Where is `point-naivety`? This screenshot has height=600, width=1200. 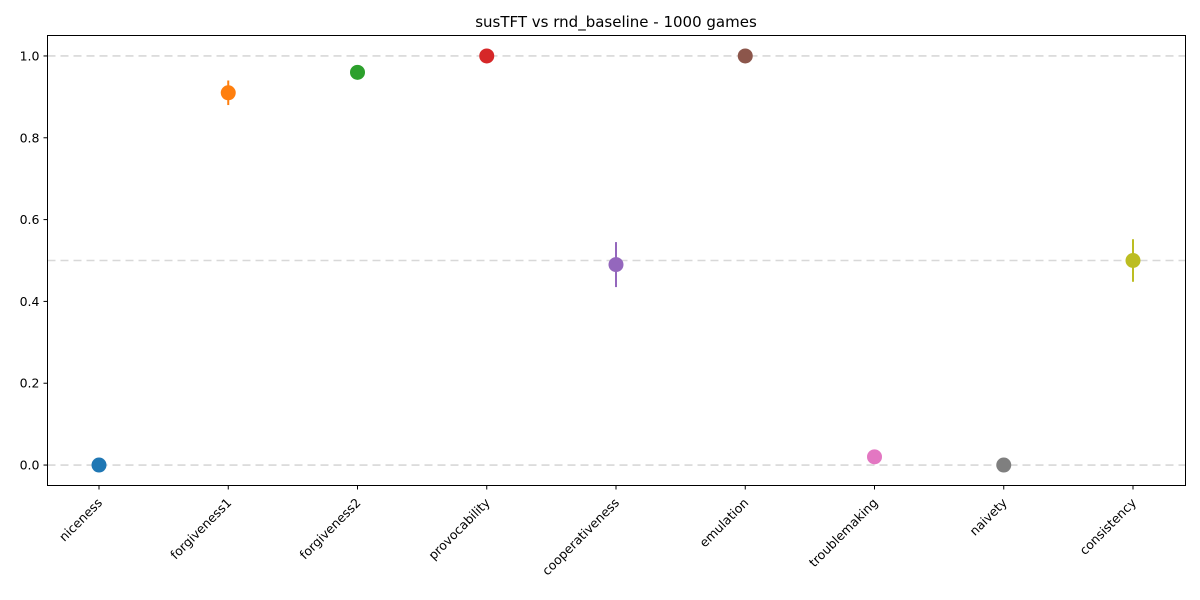
point-naivety is located at coordinates (1004, 465).